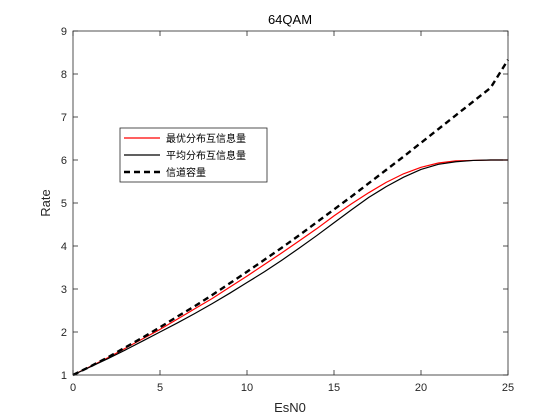  I want to click on y-tick-label: 8, so click(64, 75).